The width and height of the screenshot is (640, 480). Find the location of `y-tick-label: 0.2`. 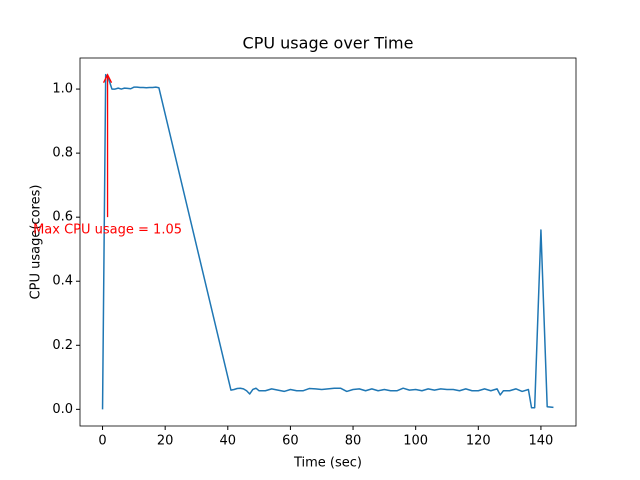

y-tick-label: 0.2 is located at coordinates (62, 345).